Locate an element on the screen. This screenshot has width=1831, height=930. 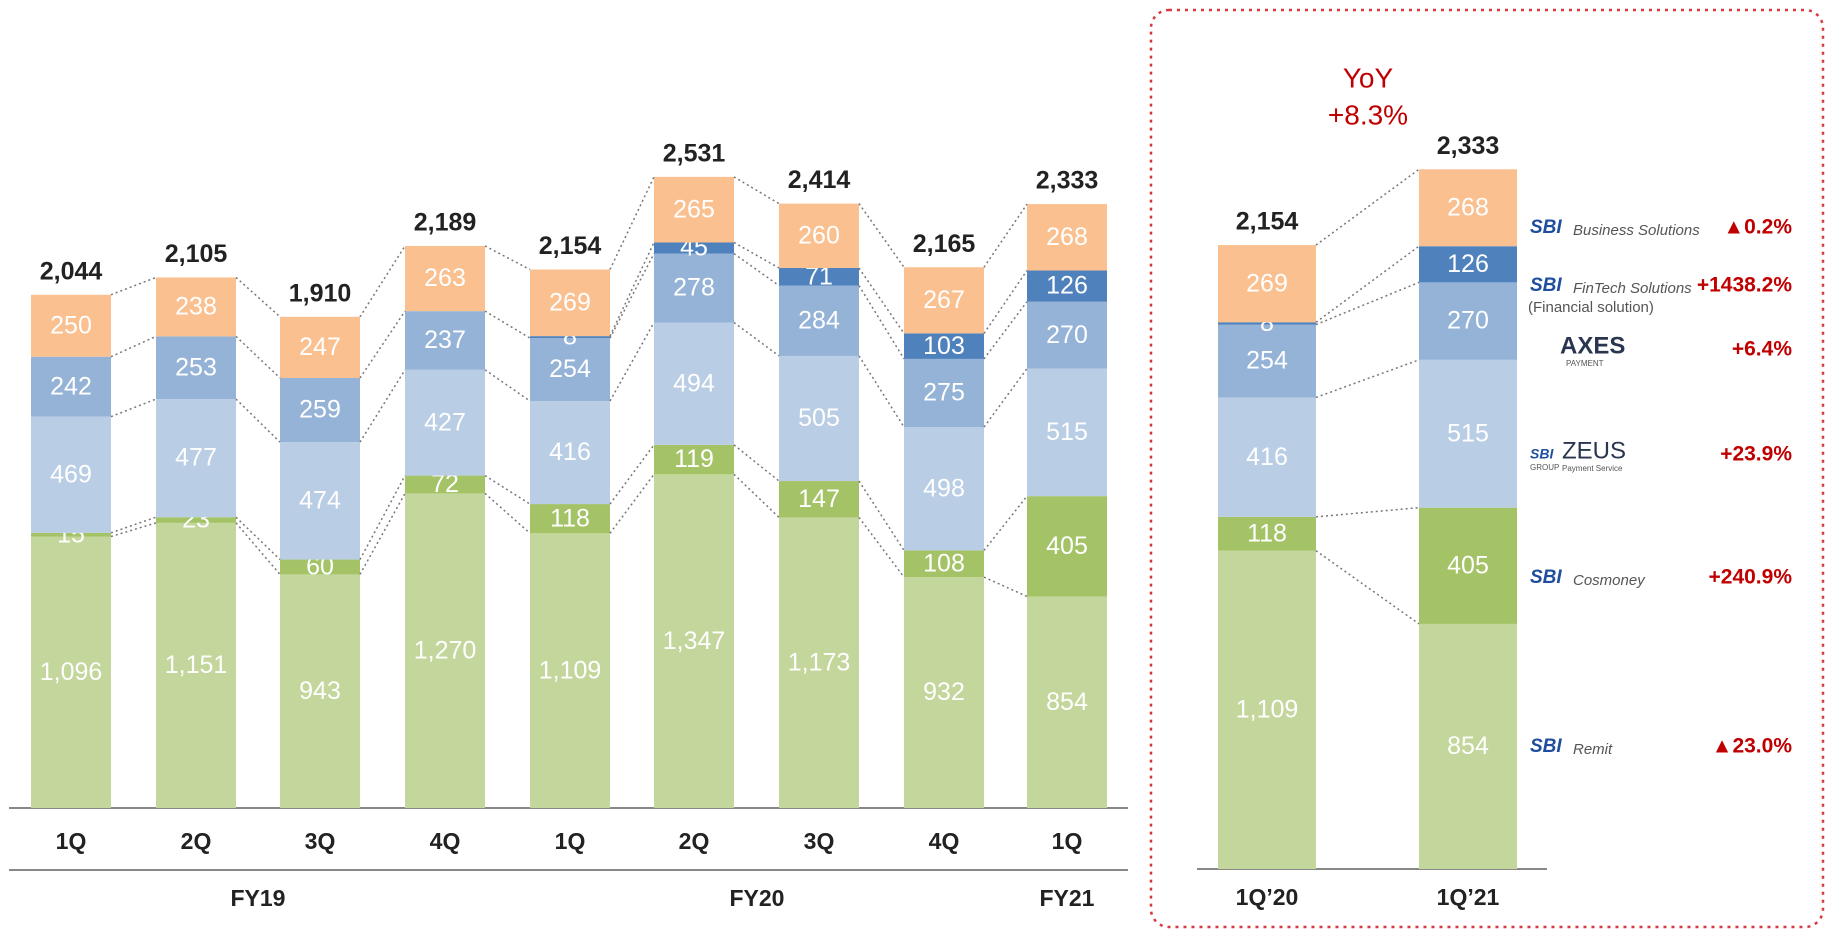
total-label: 1,910 is located at coordinates (320, 293).